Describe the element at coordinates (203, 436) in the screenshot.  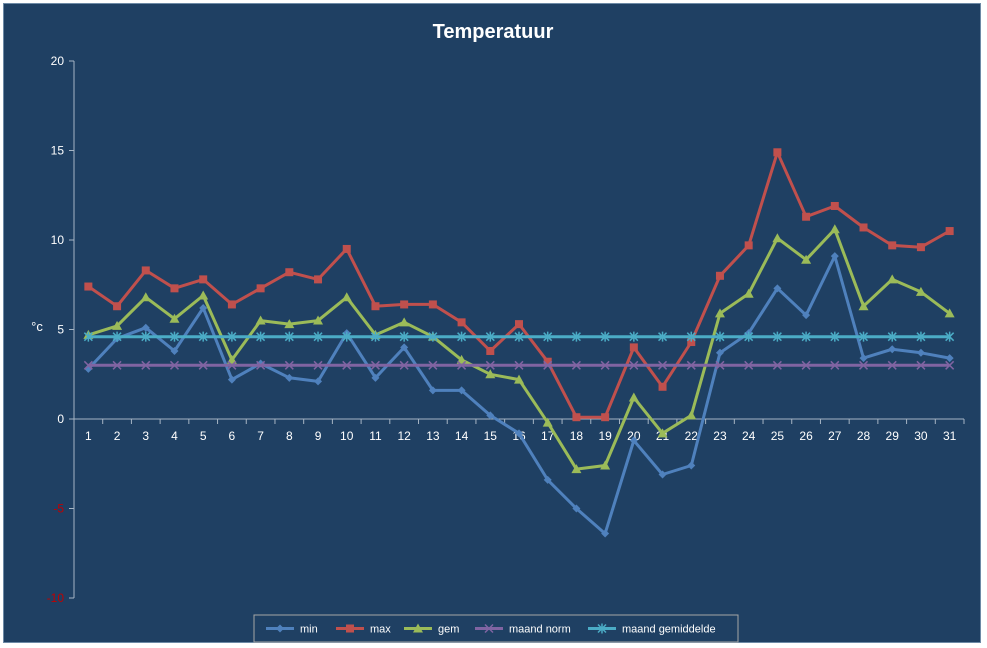
I see `x-tick-label: 5` at that location.